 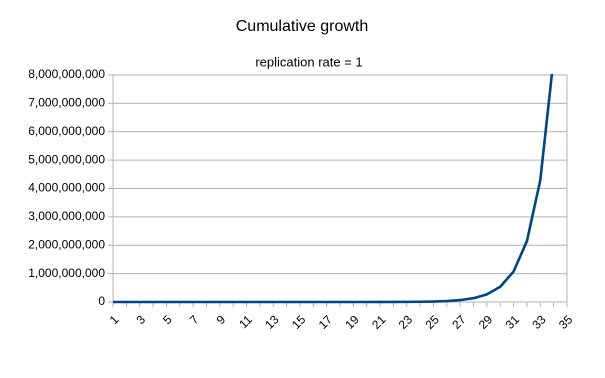 I want to click on x-tick-label: 15, so click(x=299, y=322).